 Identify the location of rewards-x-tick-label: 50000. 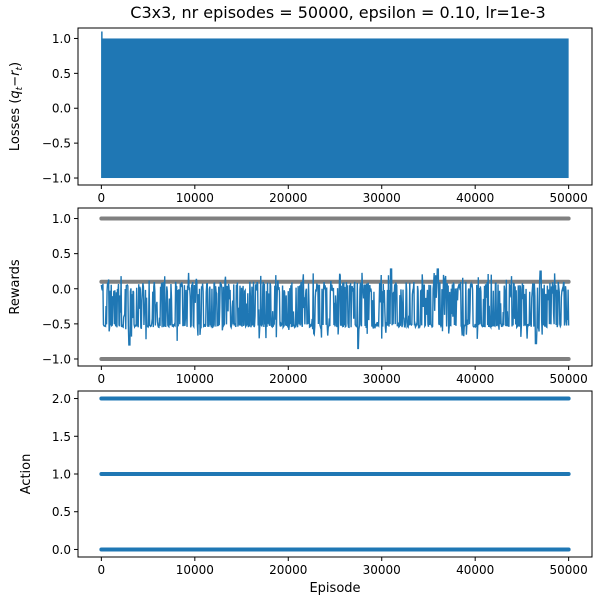
(569, 379).